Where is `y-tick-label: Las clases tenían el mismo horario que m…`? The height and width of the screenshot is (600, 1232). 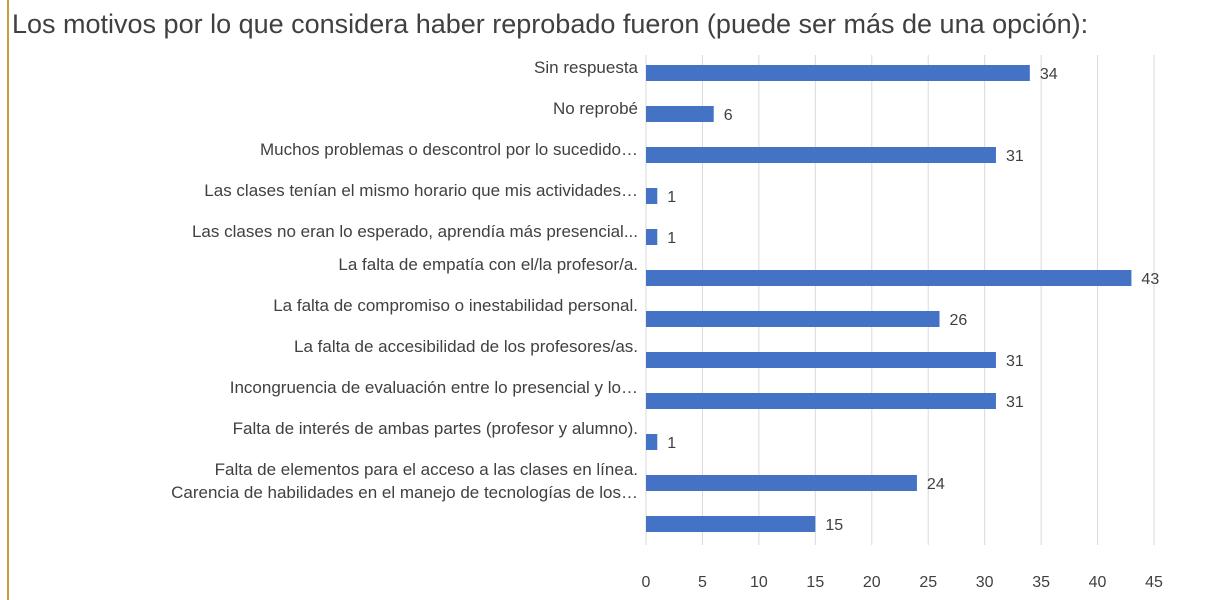
y-tick-label: Las clases tenían el mismo horario que m… is located at coordinates (421, 190).